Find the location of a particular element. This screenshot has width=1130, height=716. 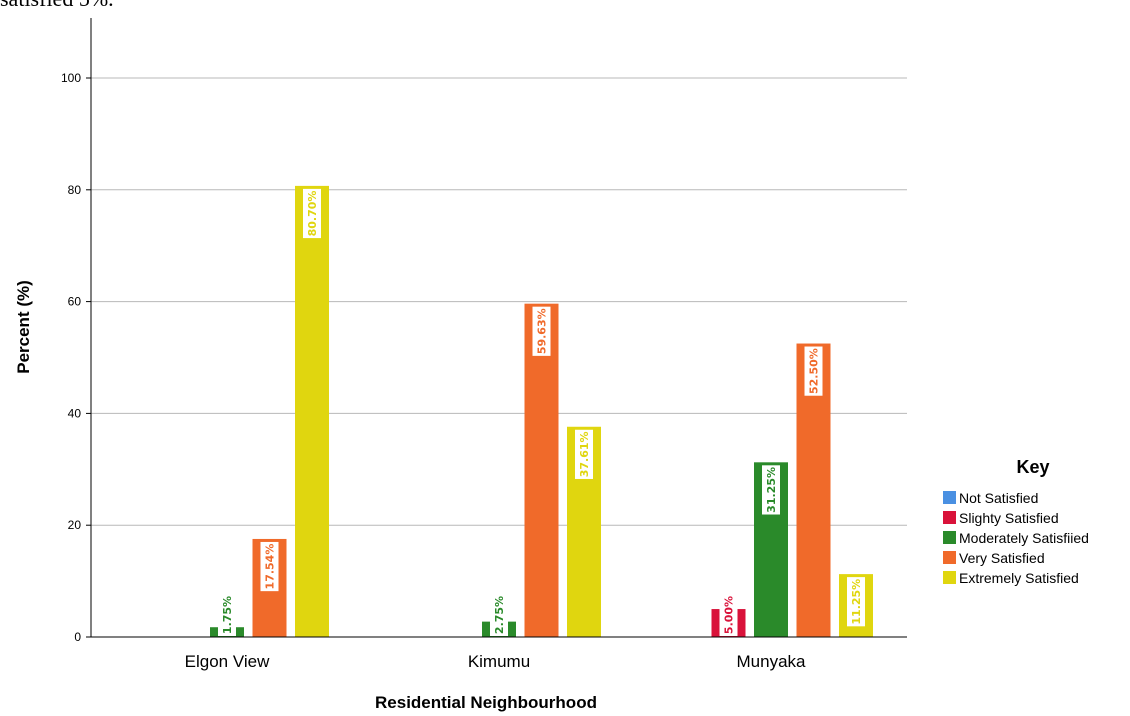

y-tick-label: 80 is located at coordinates (75, 190).